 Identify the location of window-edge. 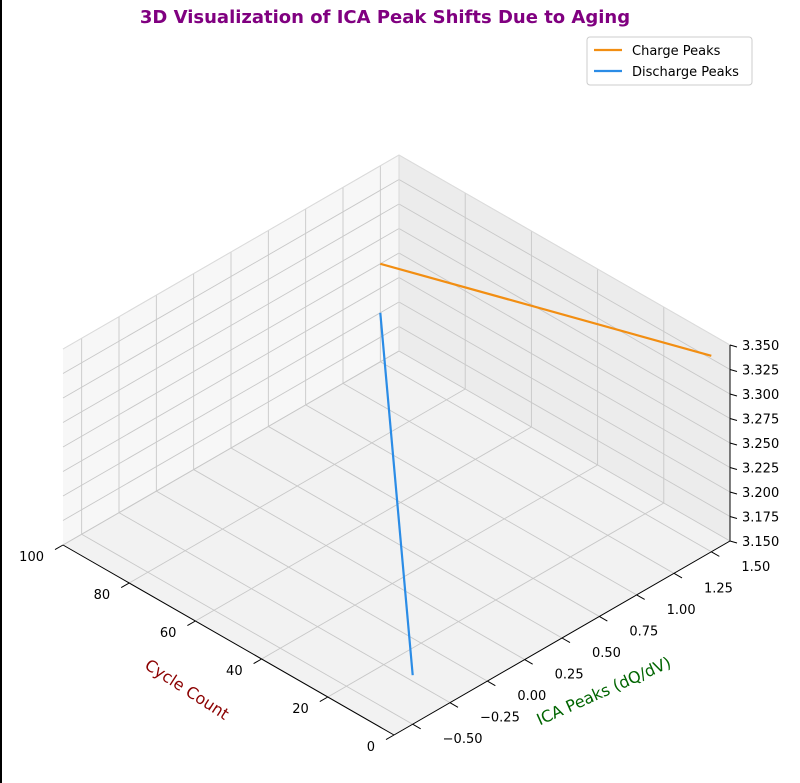
(1, 391).